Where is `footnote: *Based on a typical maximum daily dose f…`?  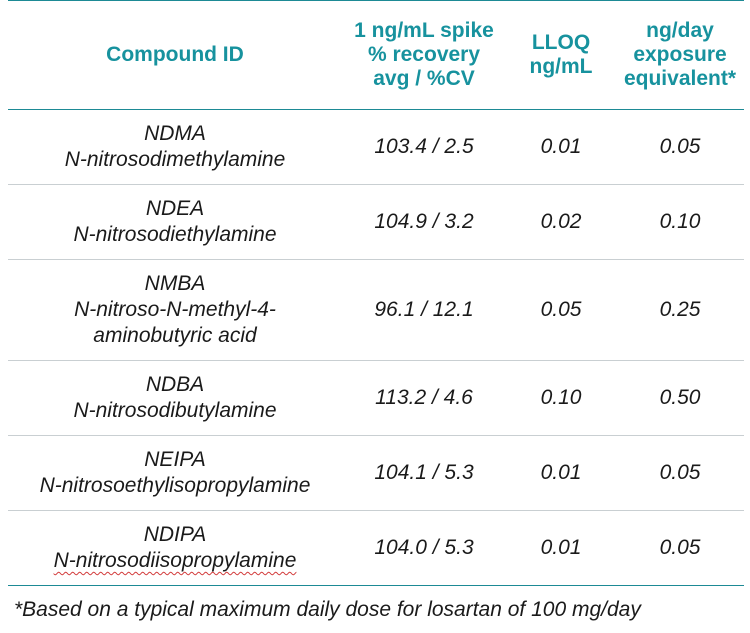 footnote: *Based on a typical maximum daily dose f… is located at coordinates (327, 609).